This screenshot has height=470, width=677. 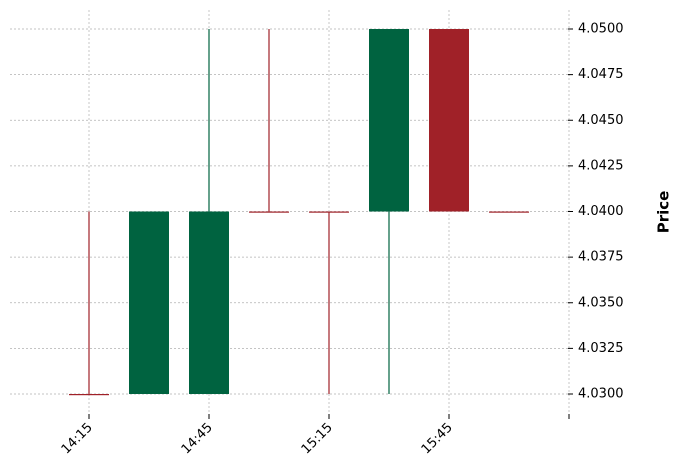 I want to click on y-axis-title: Price, so click(x=664, y=212).